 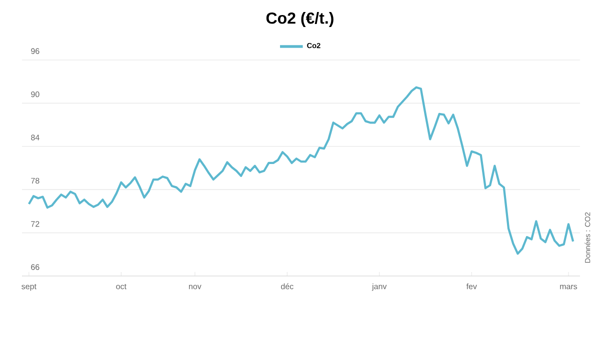 What do you see at coordinates (195, 287) in the screenshot?
I see `x-tick-label: nov` at bounding box center [195, 287].